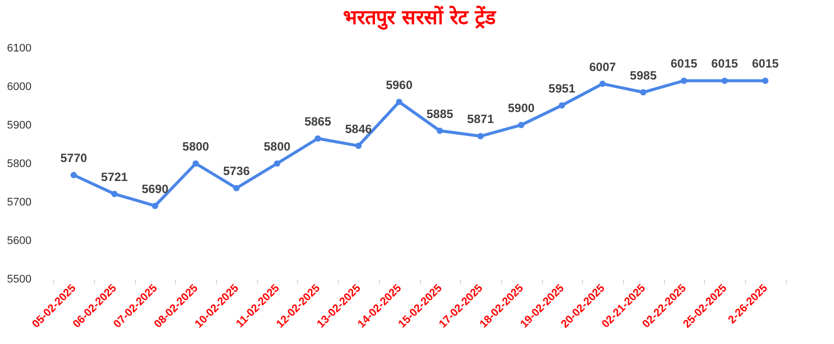 The height and width of the screenshot is (344, 834). Describe the element at coordinates (155, 189) in the screenshot. I see `data-label: 5690` at that location.